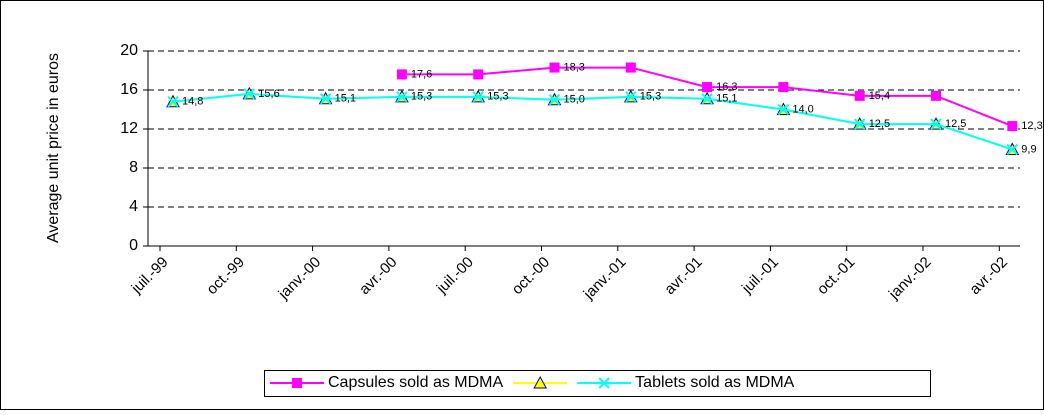  What do you see at coordinates (421, 74) in the screenshot?
I see `data-label: 17,6` at bounding box center [421, 74].